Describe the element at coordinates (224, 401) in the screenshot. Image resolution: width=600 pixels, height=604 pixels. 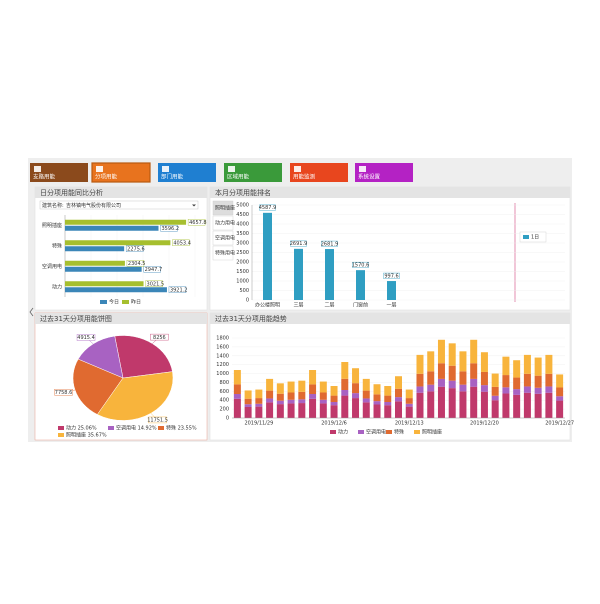
I see `y-tick-label: 400` at that location.